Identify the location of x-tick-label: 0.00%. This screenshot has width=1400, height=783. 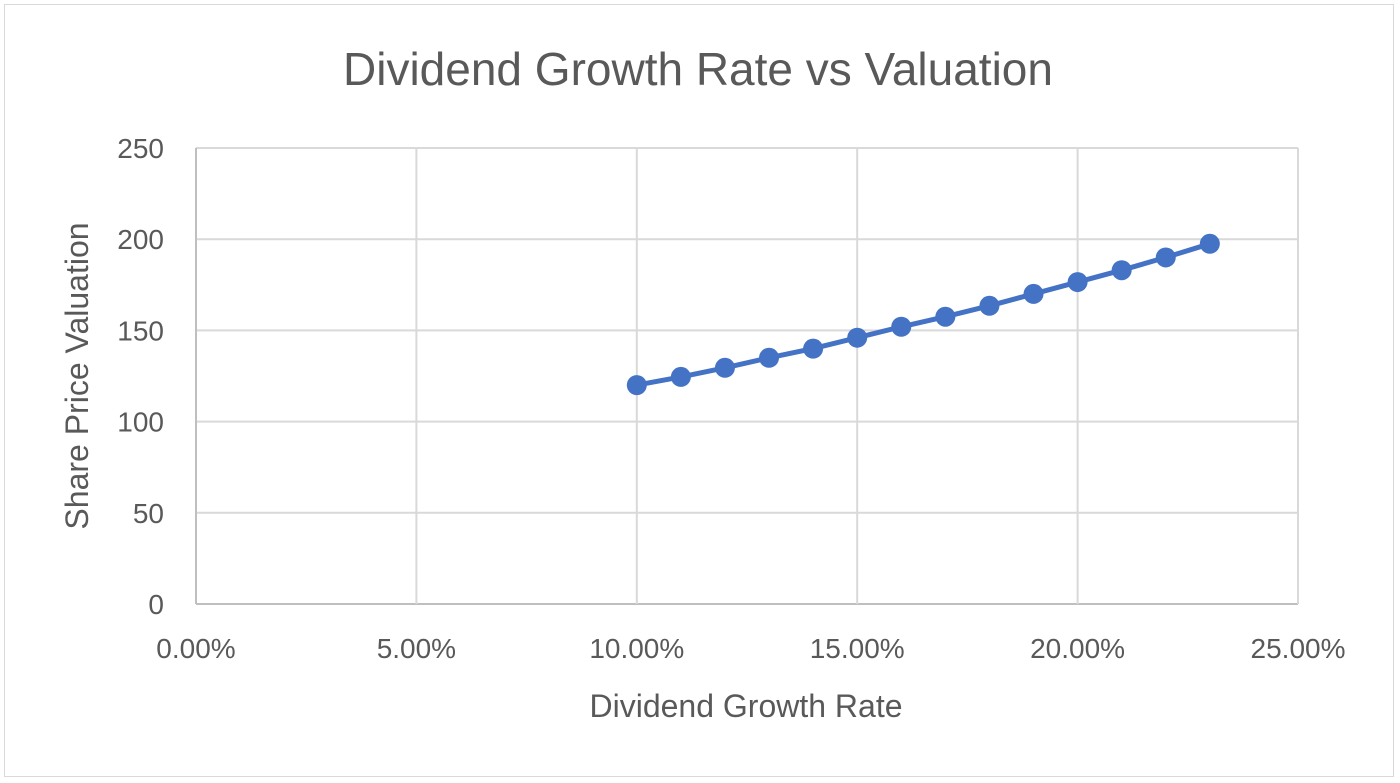
(195, 648).